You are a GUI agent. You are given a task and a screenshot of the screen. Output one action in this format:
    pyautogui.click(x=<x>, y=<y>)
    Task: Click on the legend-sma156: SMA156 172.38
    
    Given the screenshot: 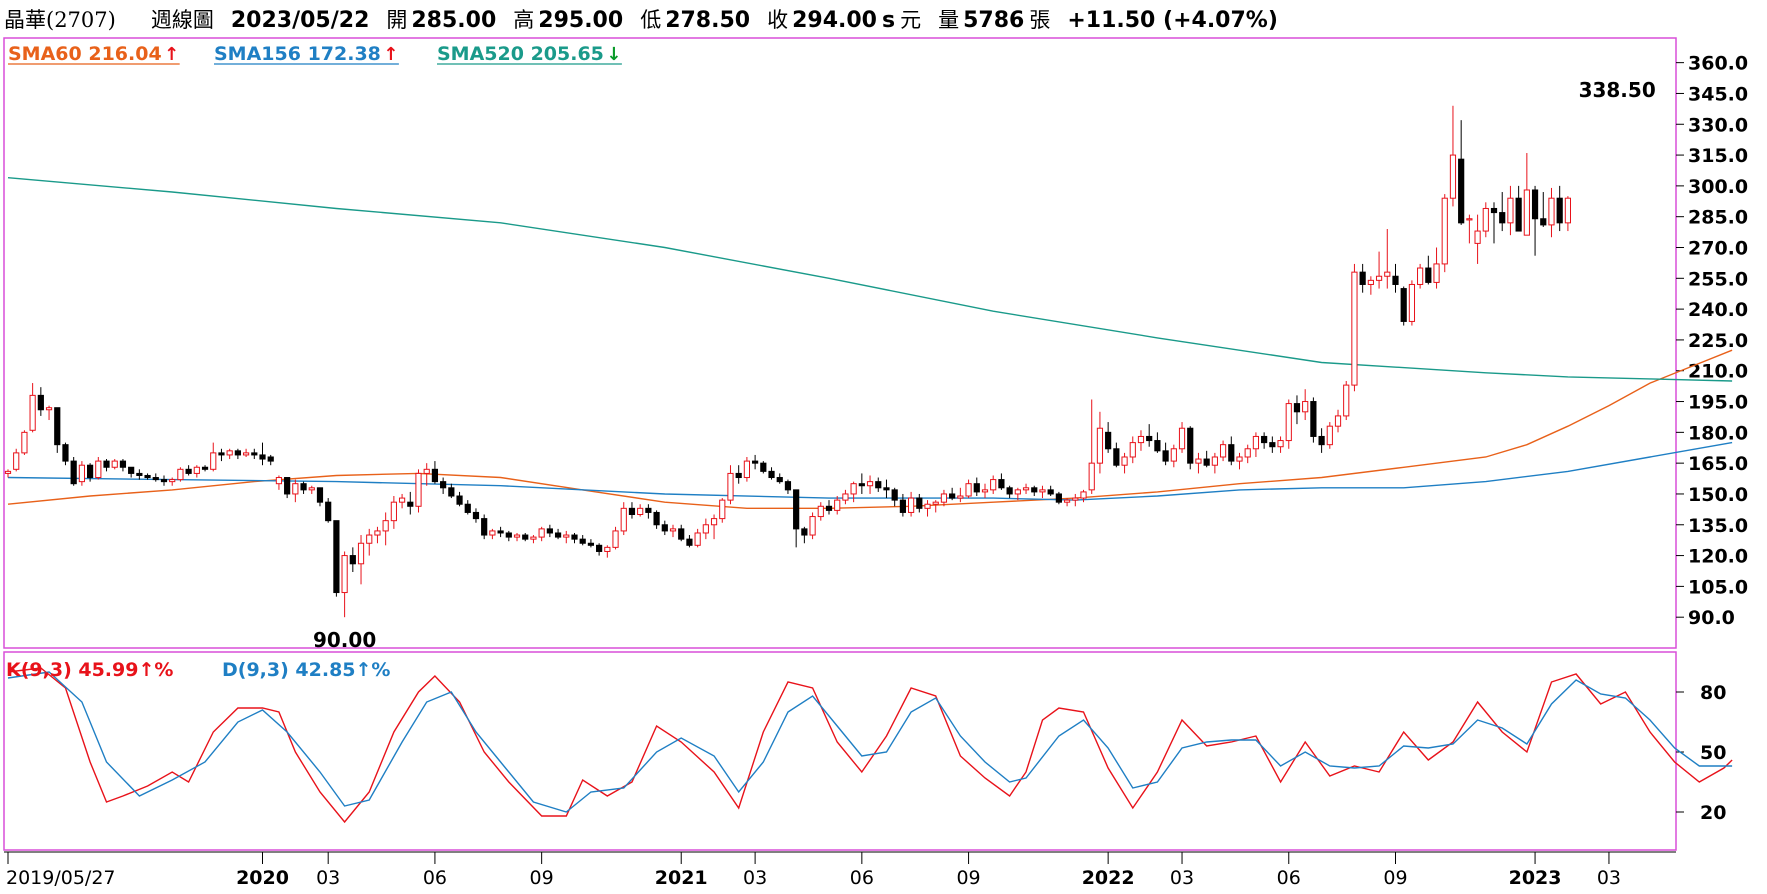 What is the action you would take?
    pyautogui.click(x=297, y=54)
    